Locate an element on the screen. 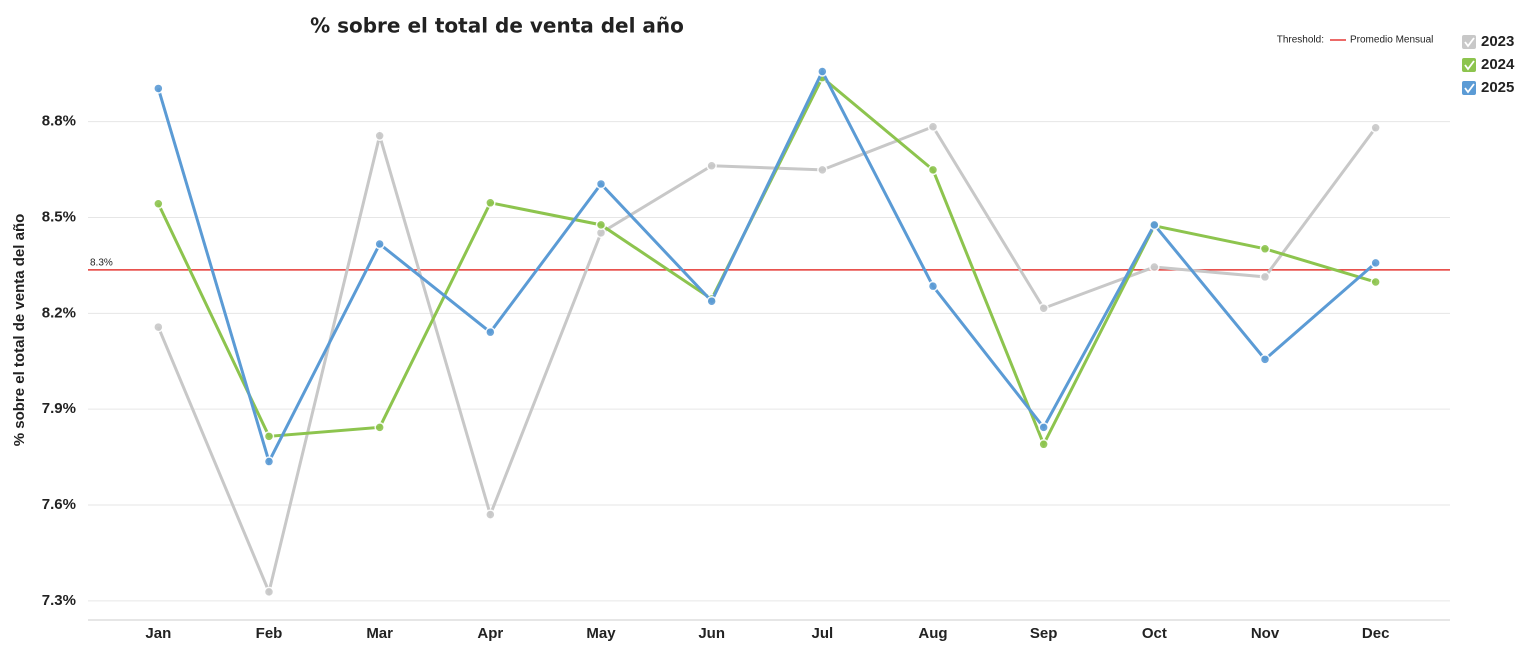 This screenshot has height=656, width=1522. y-tick-label: 8.8% is located at coordinates (59, 121).